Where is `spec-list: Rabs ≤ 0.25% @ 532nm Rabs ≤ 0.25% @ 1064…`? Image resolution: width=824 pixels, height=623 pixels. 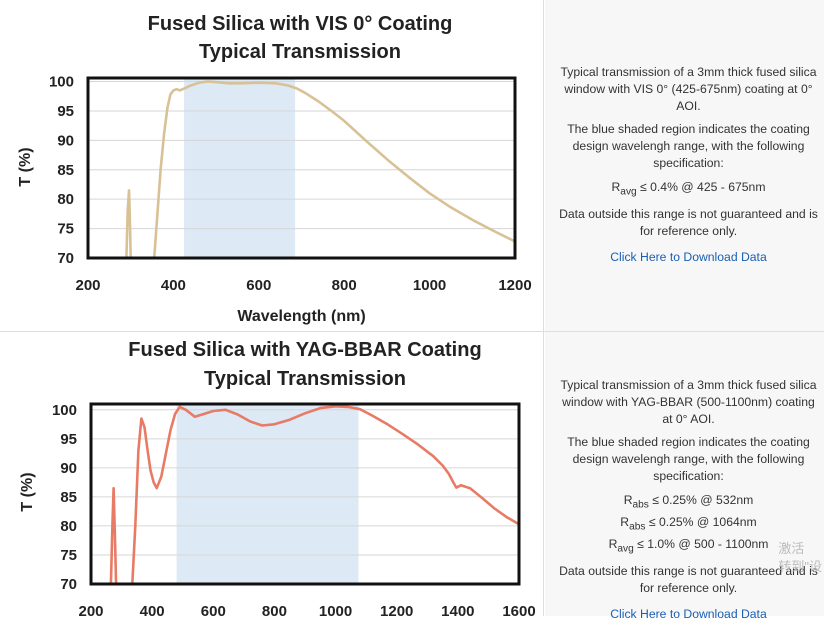 spec-list: Rabs ≤ 0.25% @ 532nm Rabs ≤ 0.25% @ 1064… is located at coordinates (688, 525).